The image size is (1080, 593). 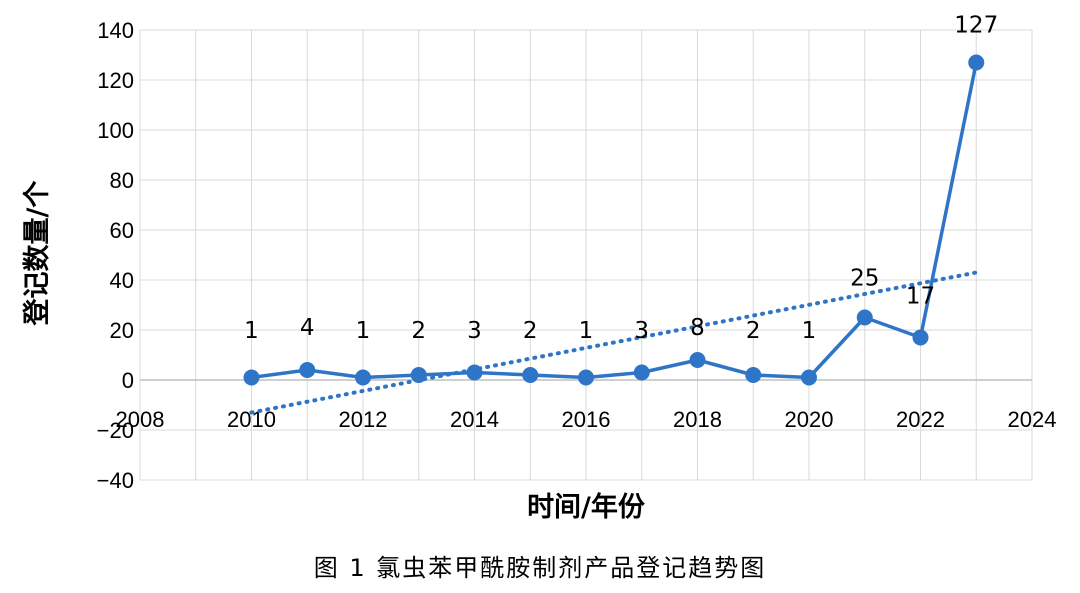 What do you see at coordinates (115, 255) in the screenshot?
I see `y-axis-ticks: −40 −20 0 20 40 60 80 100 120 140` at bounding box center [115, 255].